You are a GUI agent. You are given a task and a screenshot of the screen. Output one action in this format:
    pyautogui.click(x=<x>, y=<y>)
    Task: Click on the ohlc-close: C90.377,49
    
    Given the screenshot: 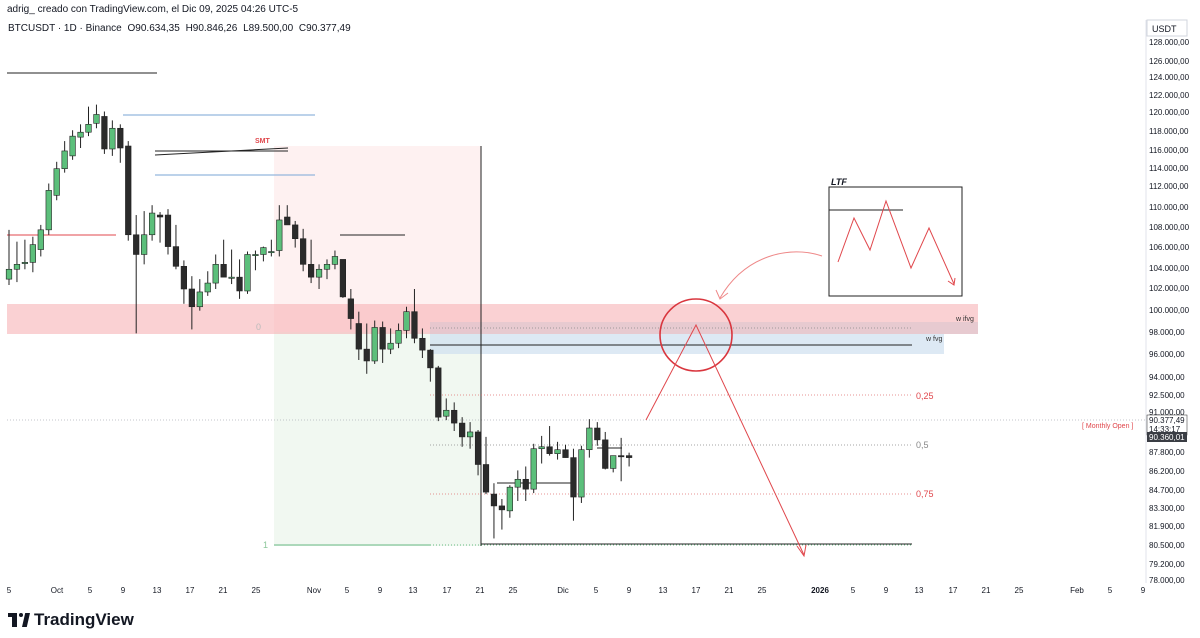 What is the action you would take?
    pyautogui.click(x=324, y=28)
    